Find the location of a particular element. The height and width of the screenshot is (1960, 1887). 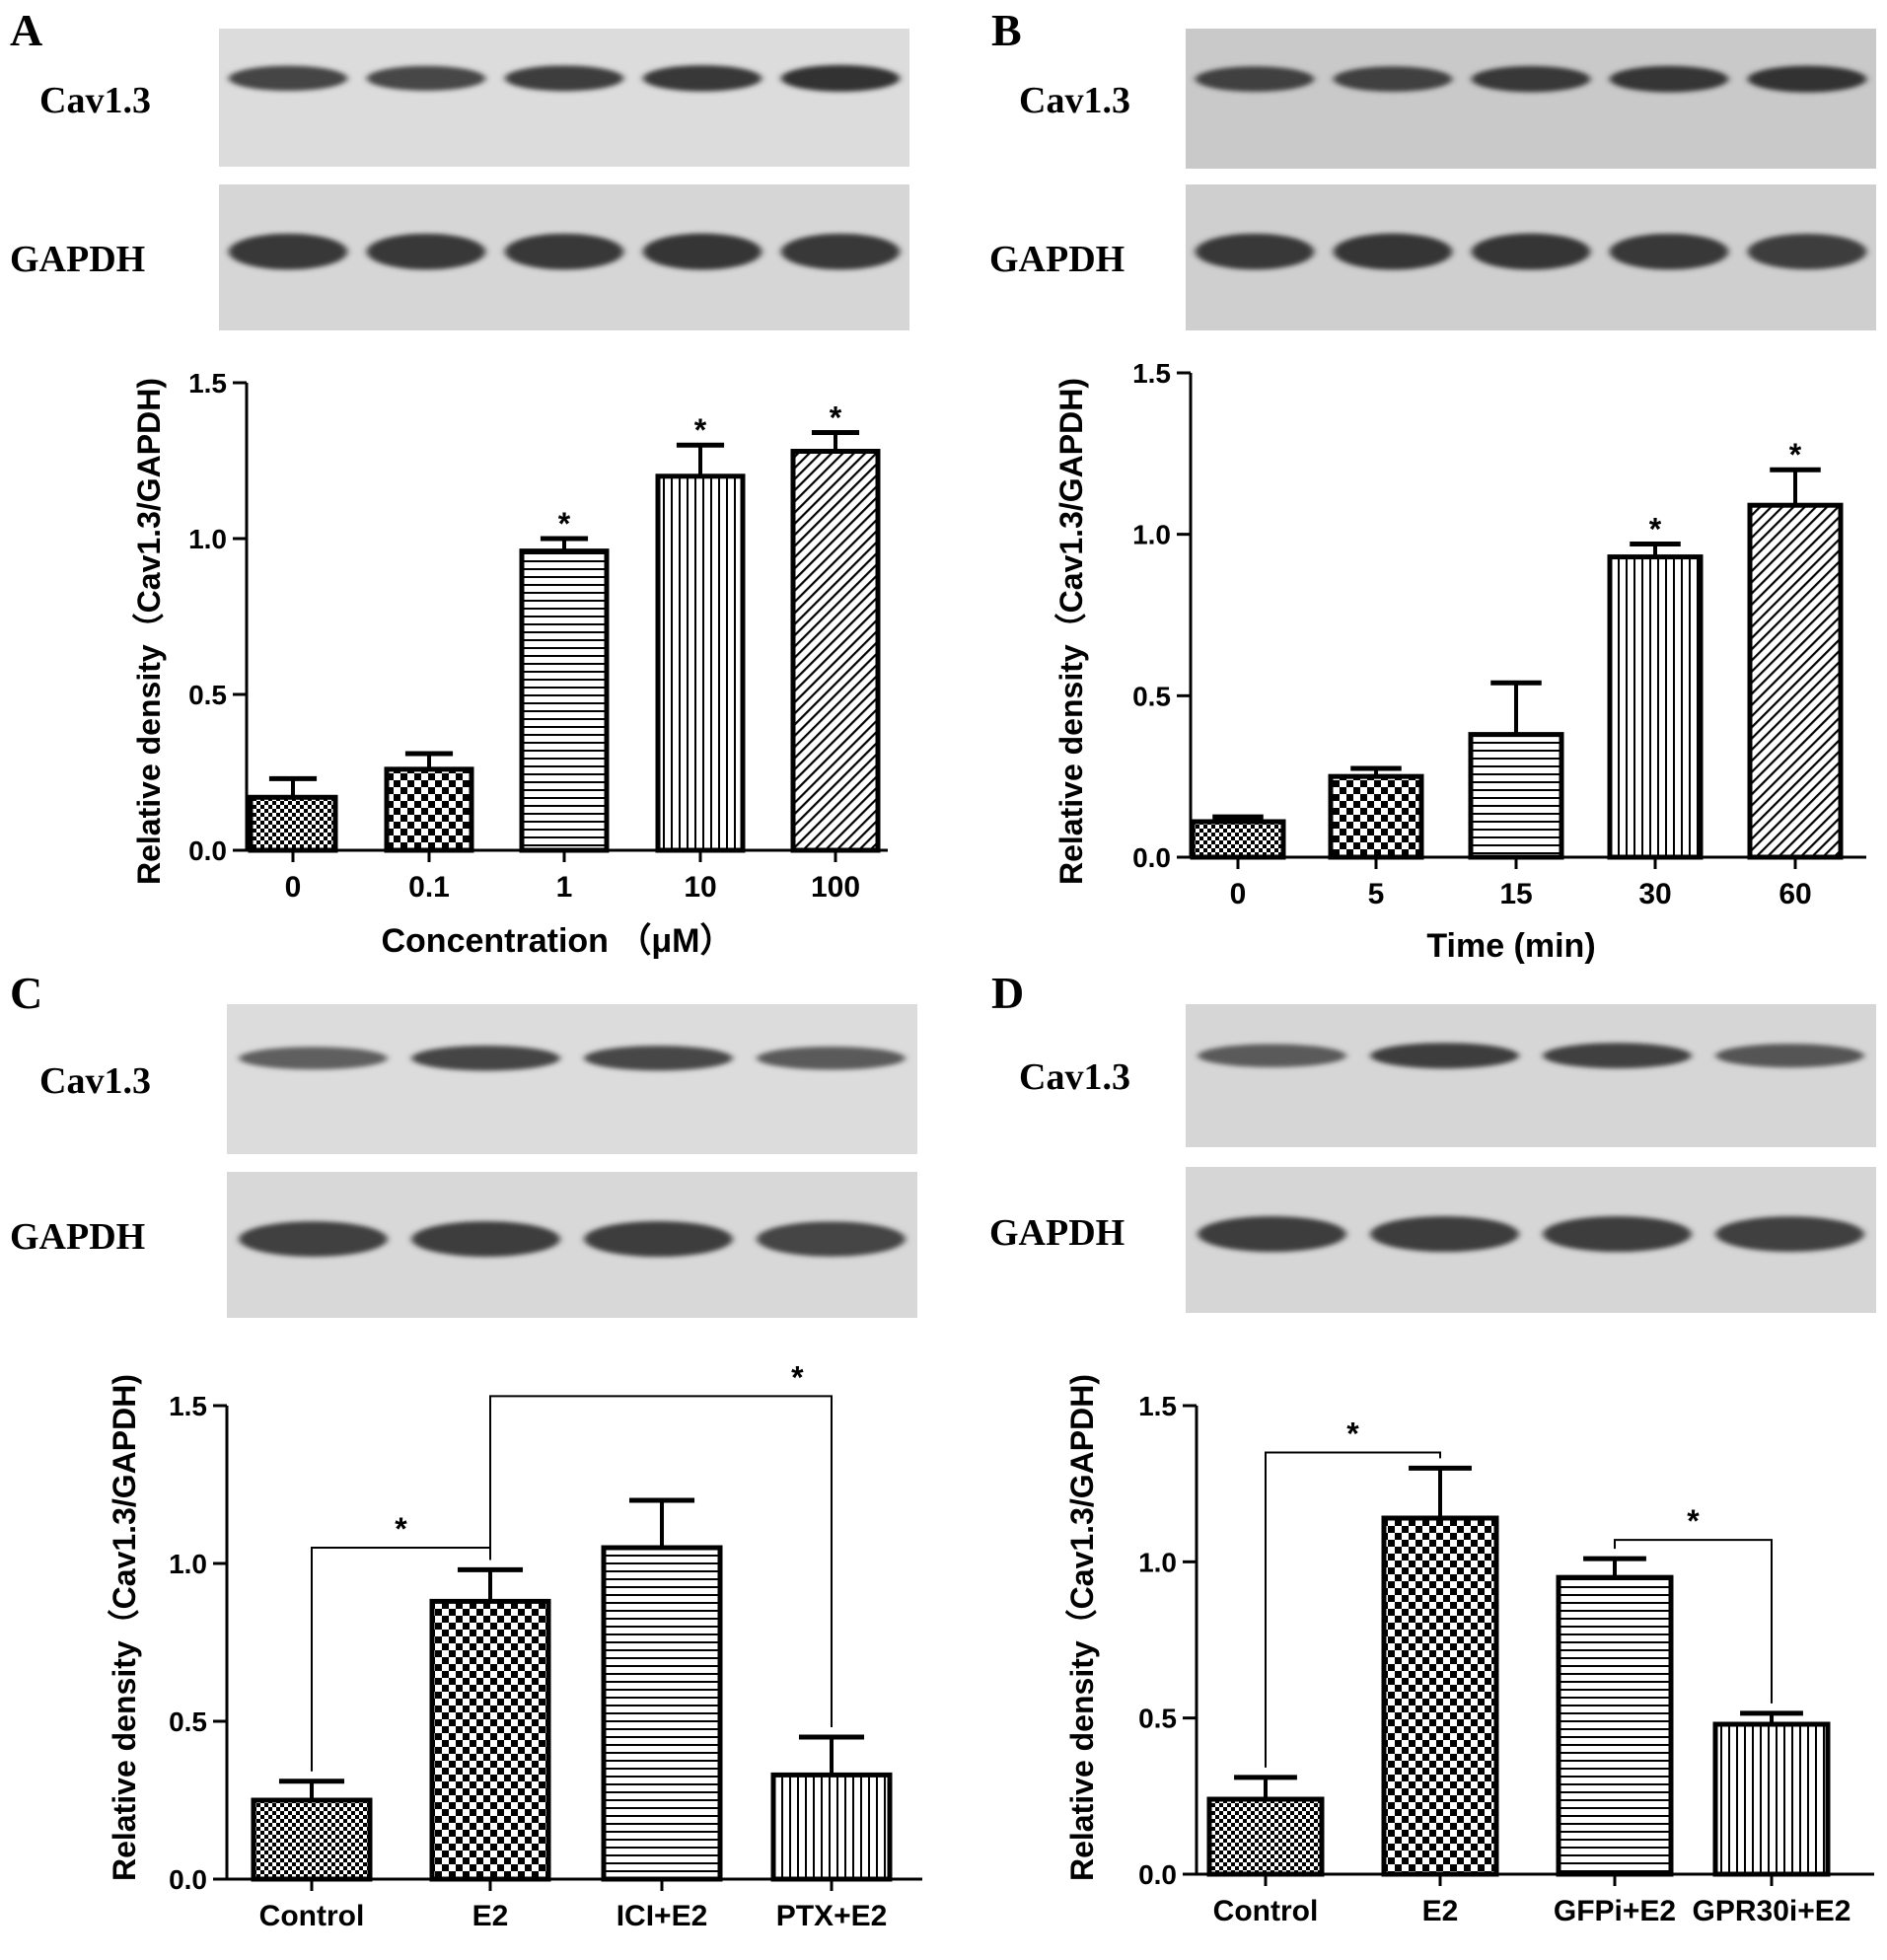

x-tick-label: ICI+E2 is located at coordinates (662, 1916).